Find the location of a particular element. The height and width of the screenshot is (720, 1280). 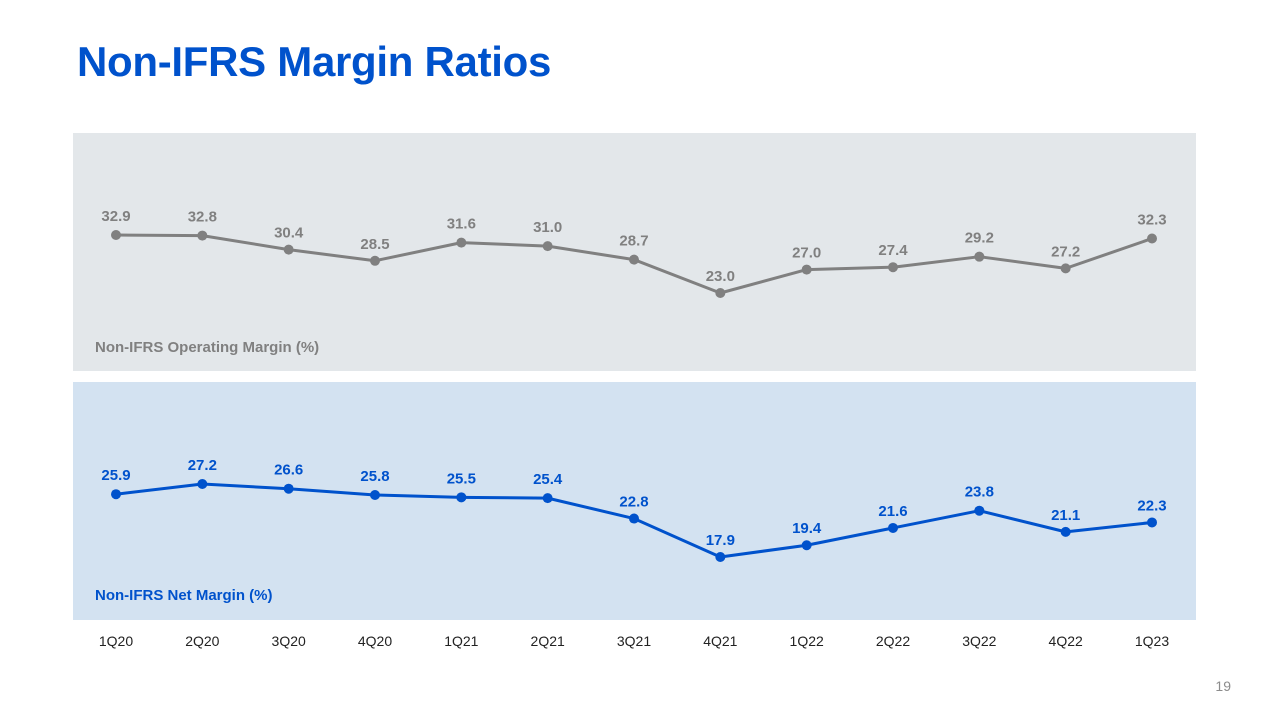

net-margin-data-label: 25.8 is located at coordinates (374, 476).